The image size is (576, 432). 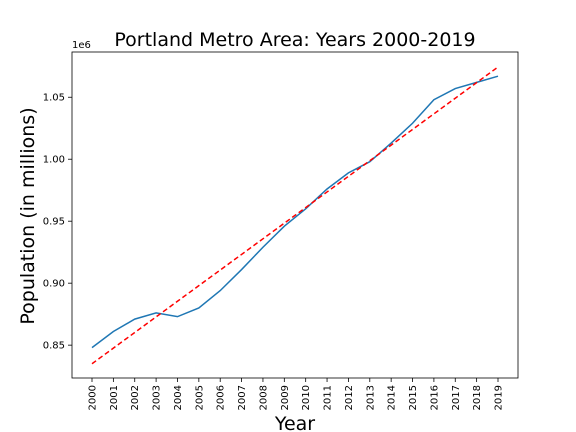 What do you see at coordinates (392, 397) in the screenshot?
I see `x-tick-label: 2014` at bounding box center [392, 397].